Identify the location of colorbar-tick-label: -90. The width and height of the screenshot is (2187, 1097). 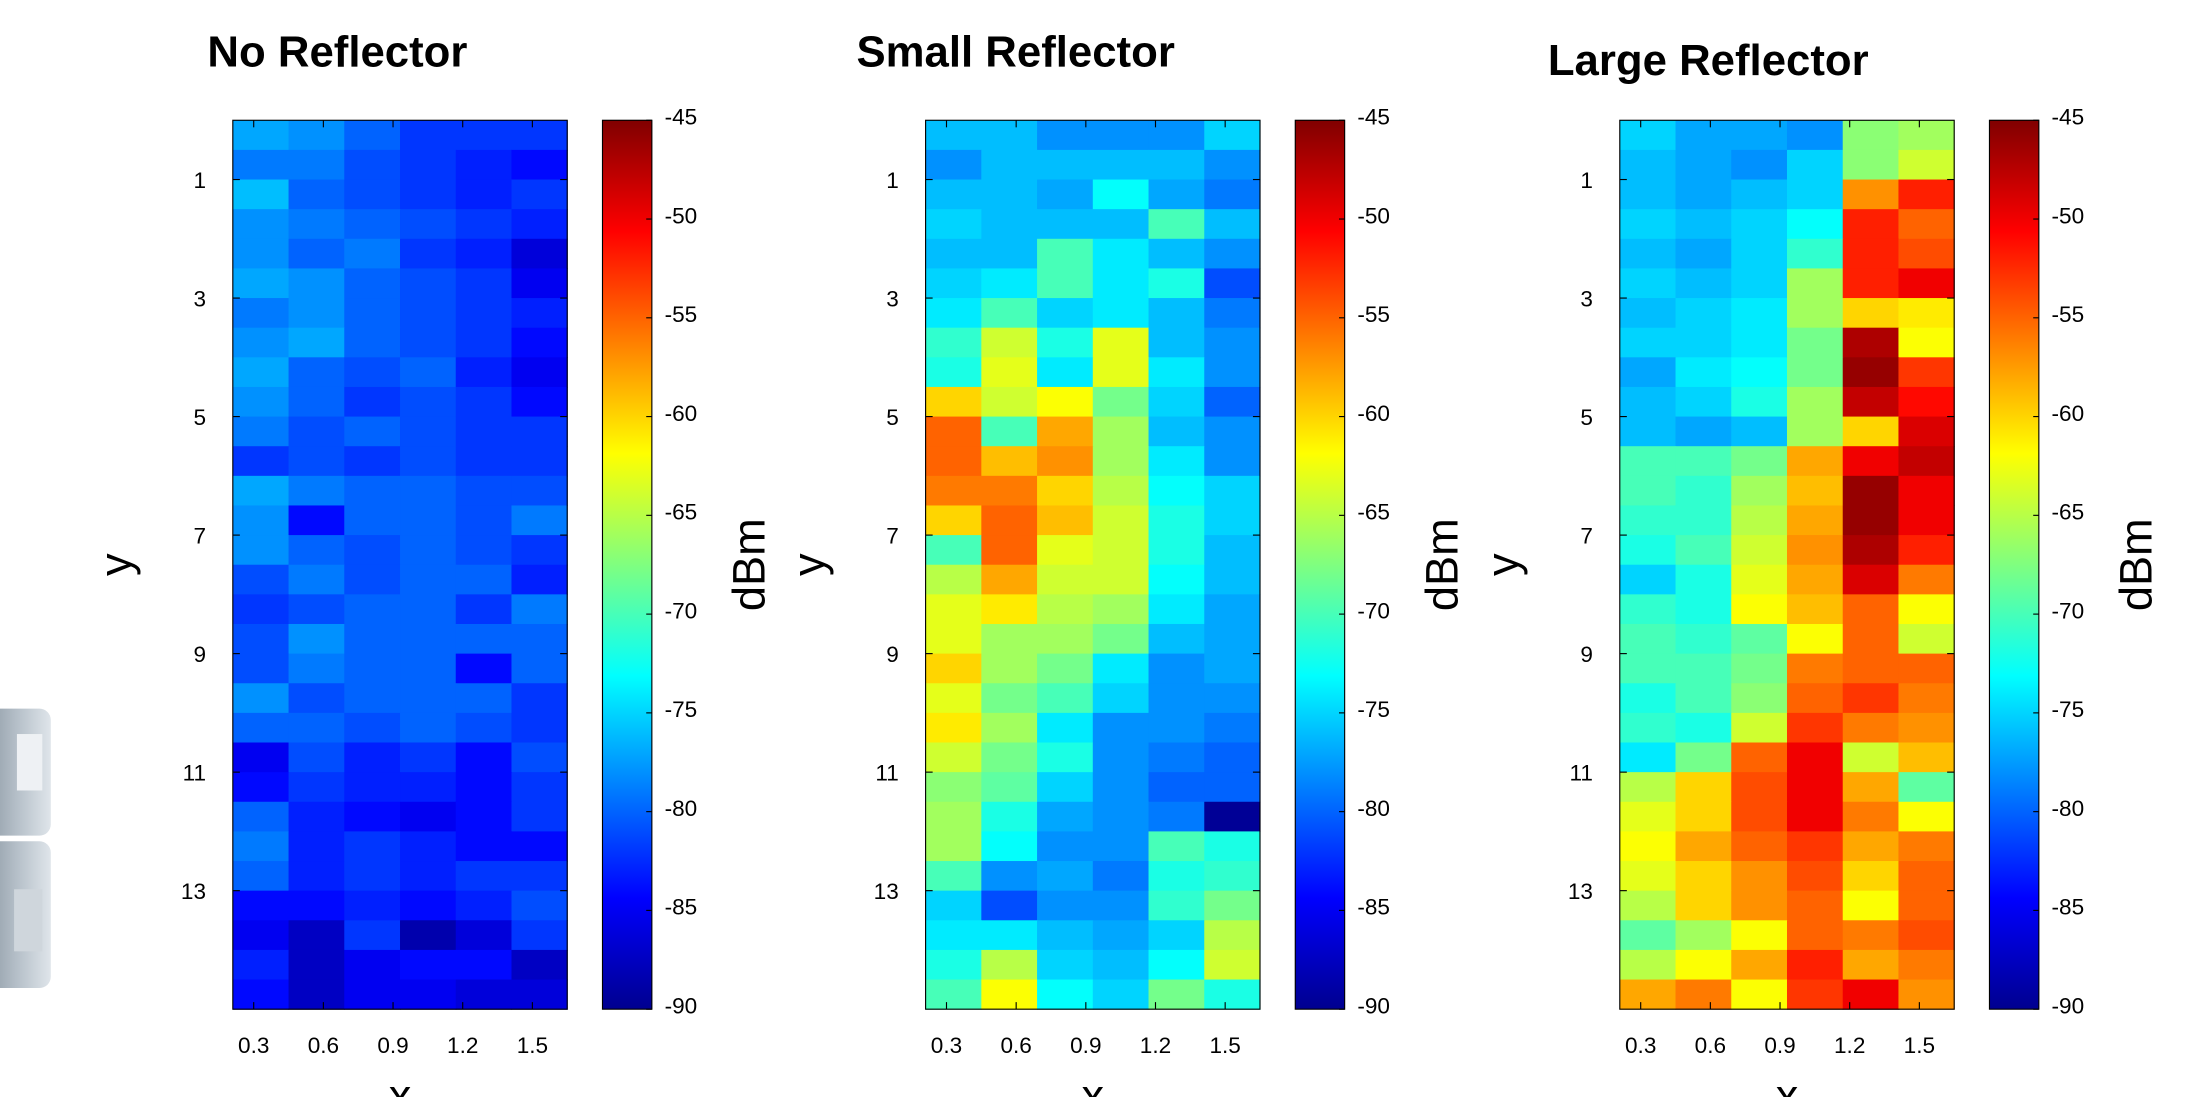
(681, 1005).